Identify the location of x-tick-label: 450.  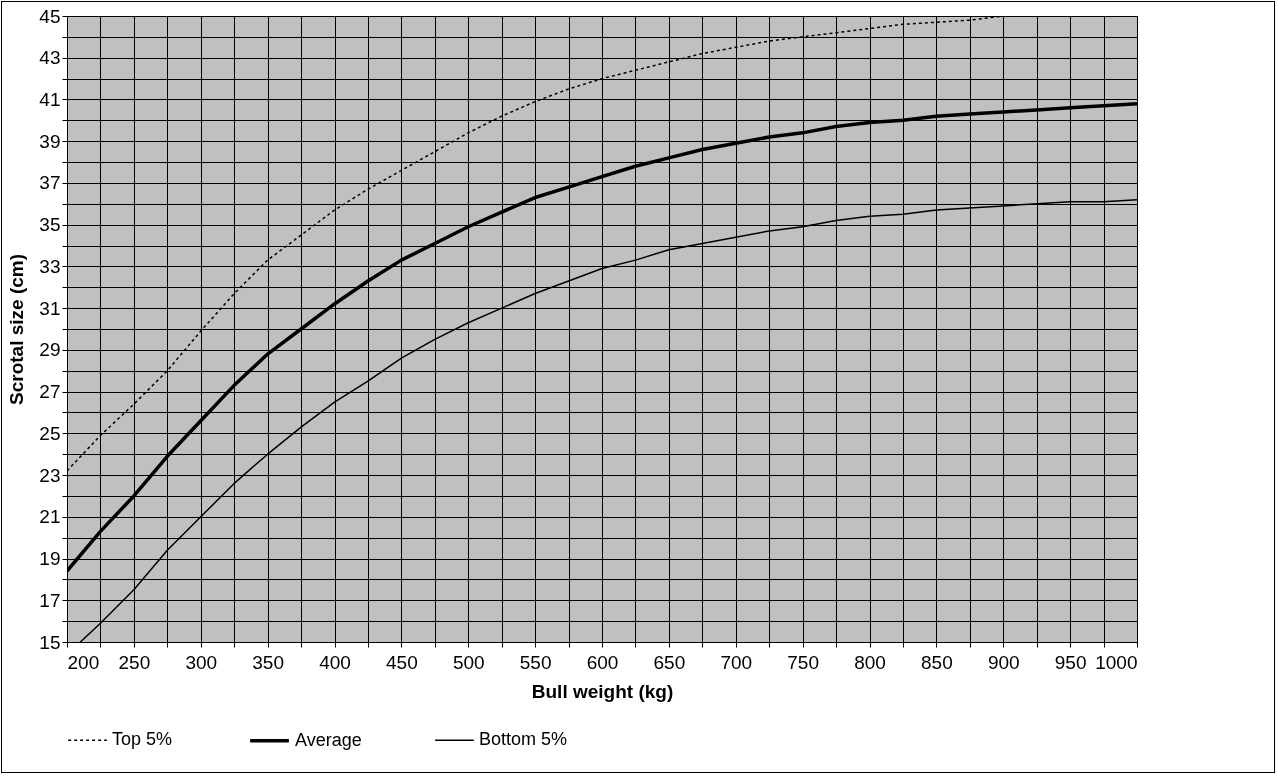
(402, 662).